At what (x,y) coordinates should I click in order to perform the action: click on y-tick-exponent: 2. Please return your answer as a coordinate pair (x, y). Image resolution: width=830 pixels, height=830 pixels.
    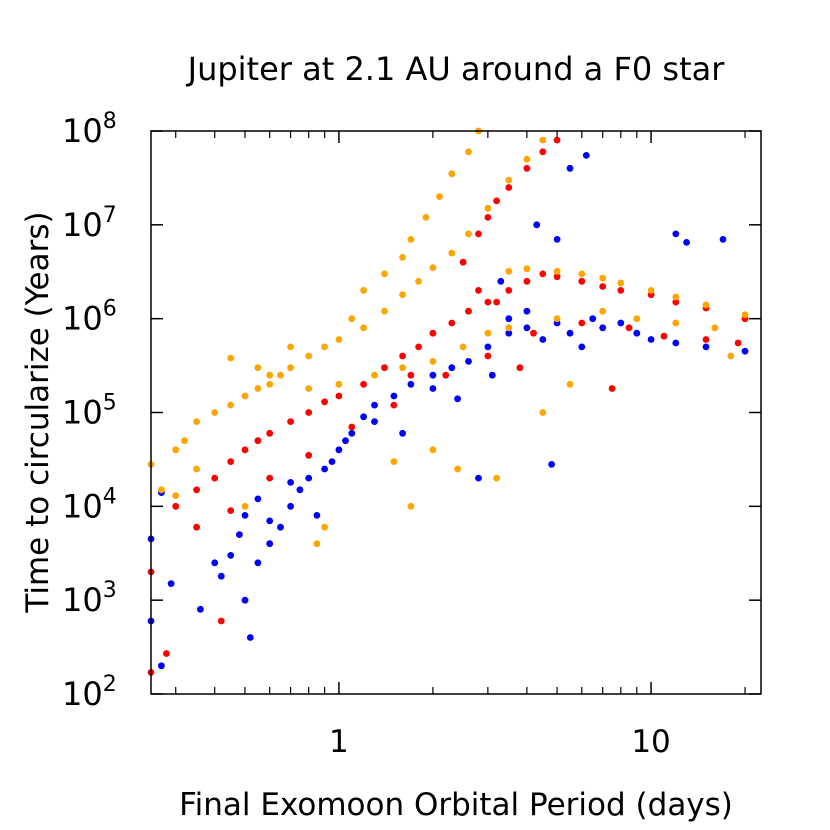
    Looking at the image, I should click on (110, 684).